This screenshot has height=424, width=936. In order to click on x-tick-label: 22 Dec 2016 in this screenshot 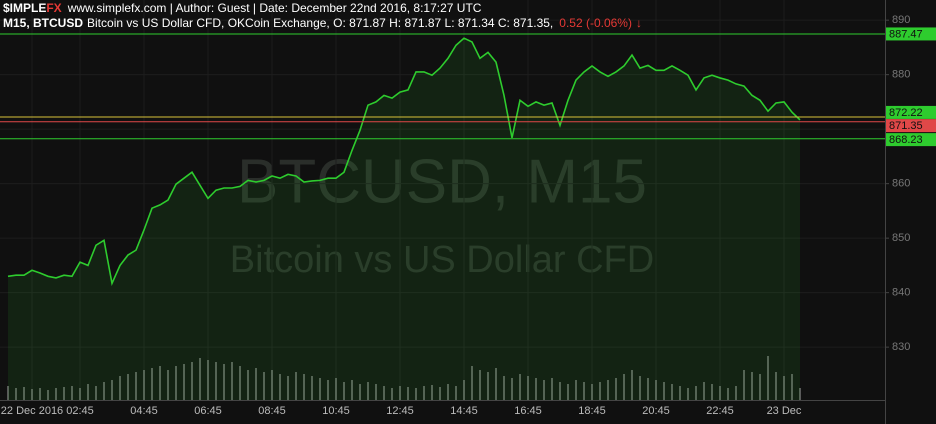, I will do `click(32, 411)`.